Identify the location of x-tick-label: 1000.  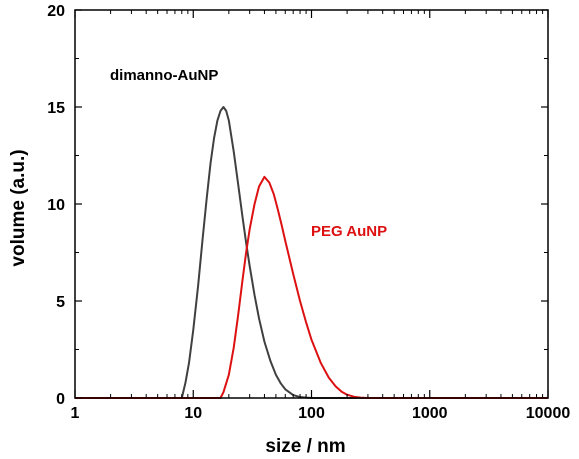
(430, 413).